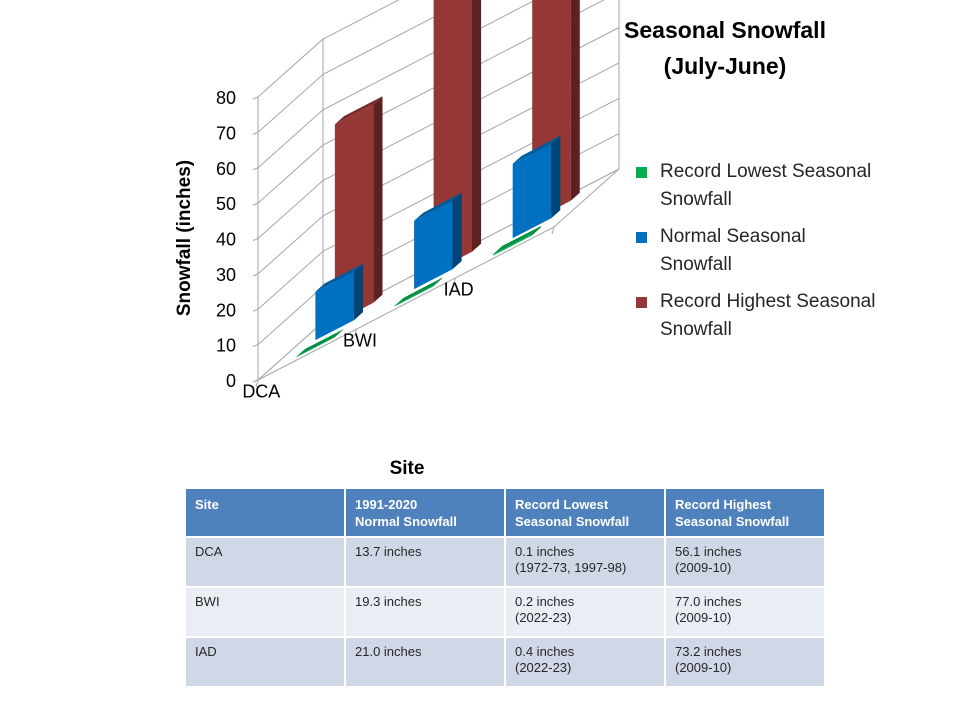  What do you see at coordinates (708, 601) in the screenshot?
I see `cell-text: 77.0 inches` at bounding box center [708, 601].